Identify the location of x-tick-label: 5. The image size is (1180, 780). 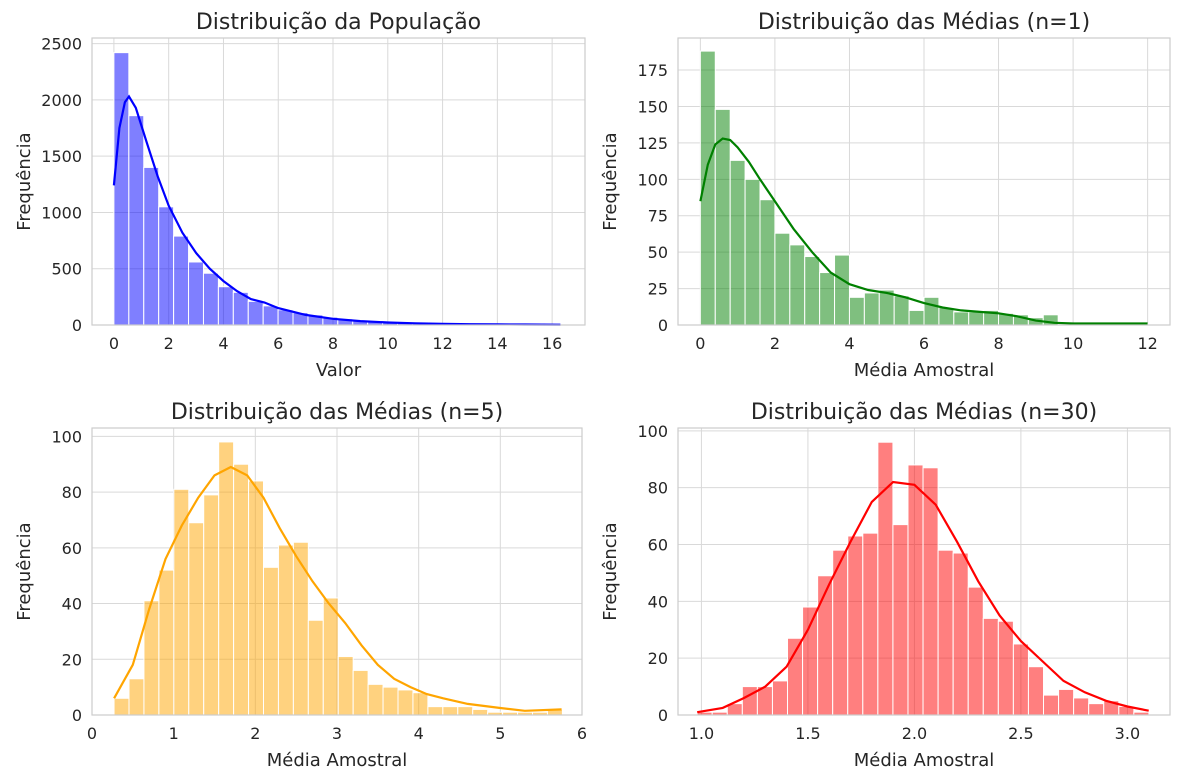
(500, 733).